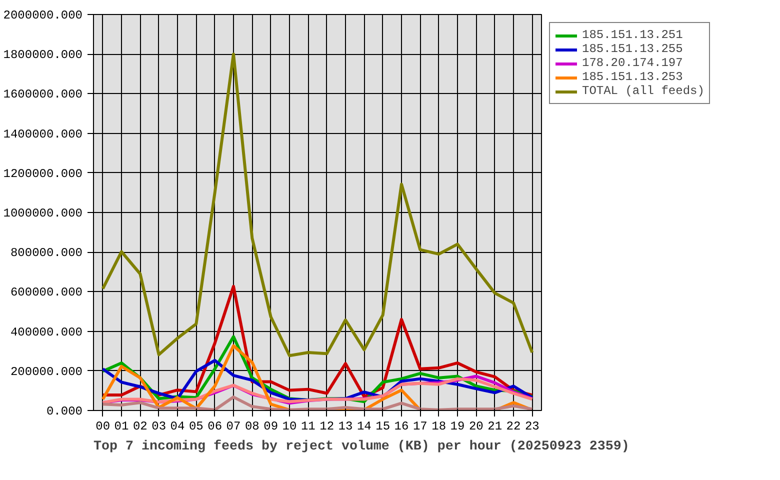 Image resolution: width=780 pixels, height=480 pixels. I want to click on x-tick-label: 16, so click(401, 427).